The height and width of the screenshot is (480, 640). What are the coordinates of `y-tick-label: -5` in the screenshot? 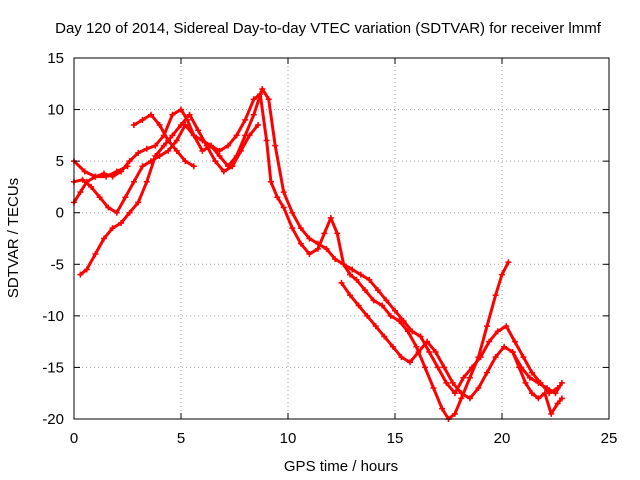 It's located at (57, 264).